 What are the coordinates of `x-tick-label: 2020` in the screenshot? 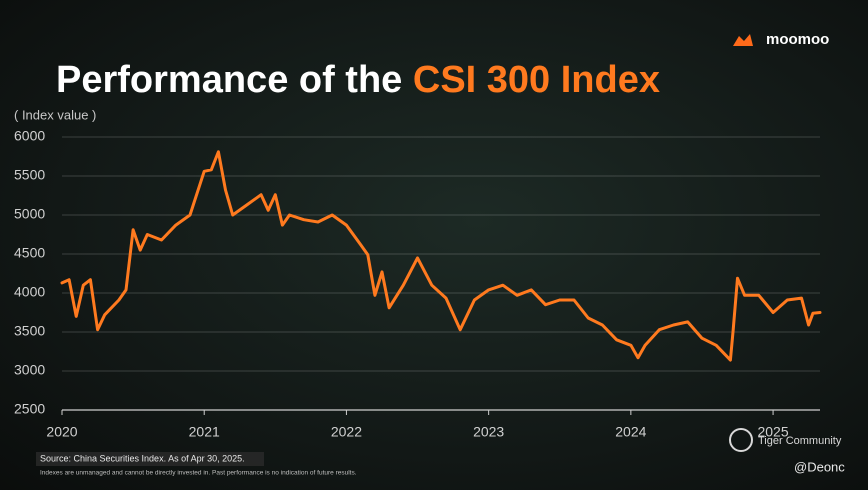 It's located at (61, 432).